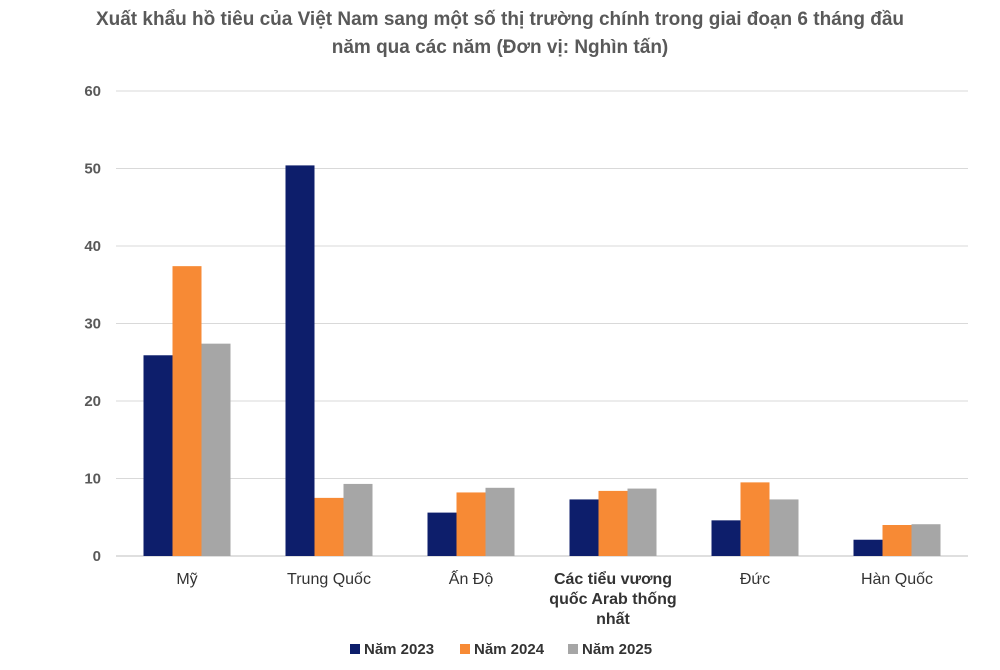 The width and height of the screenshot is (1000, 670). I want to click on y-tick-label: 60, so click(92, 91).